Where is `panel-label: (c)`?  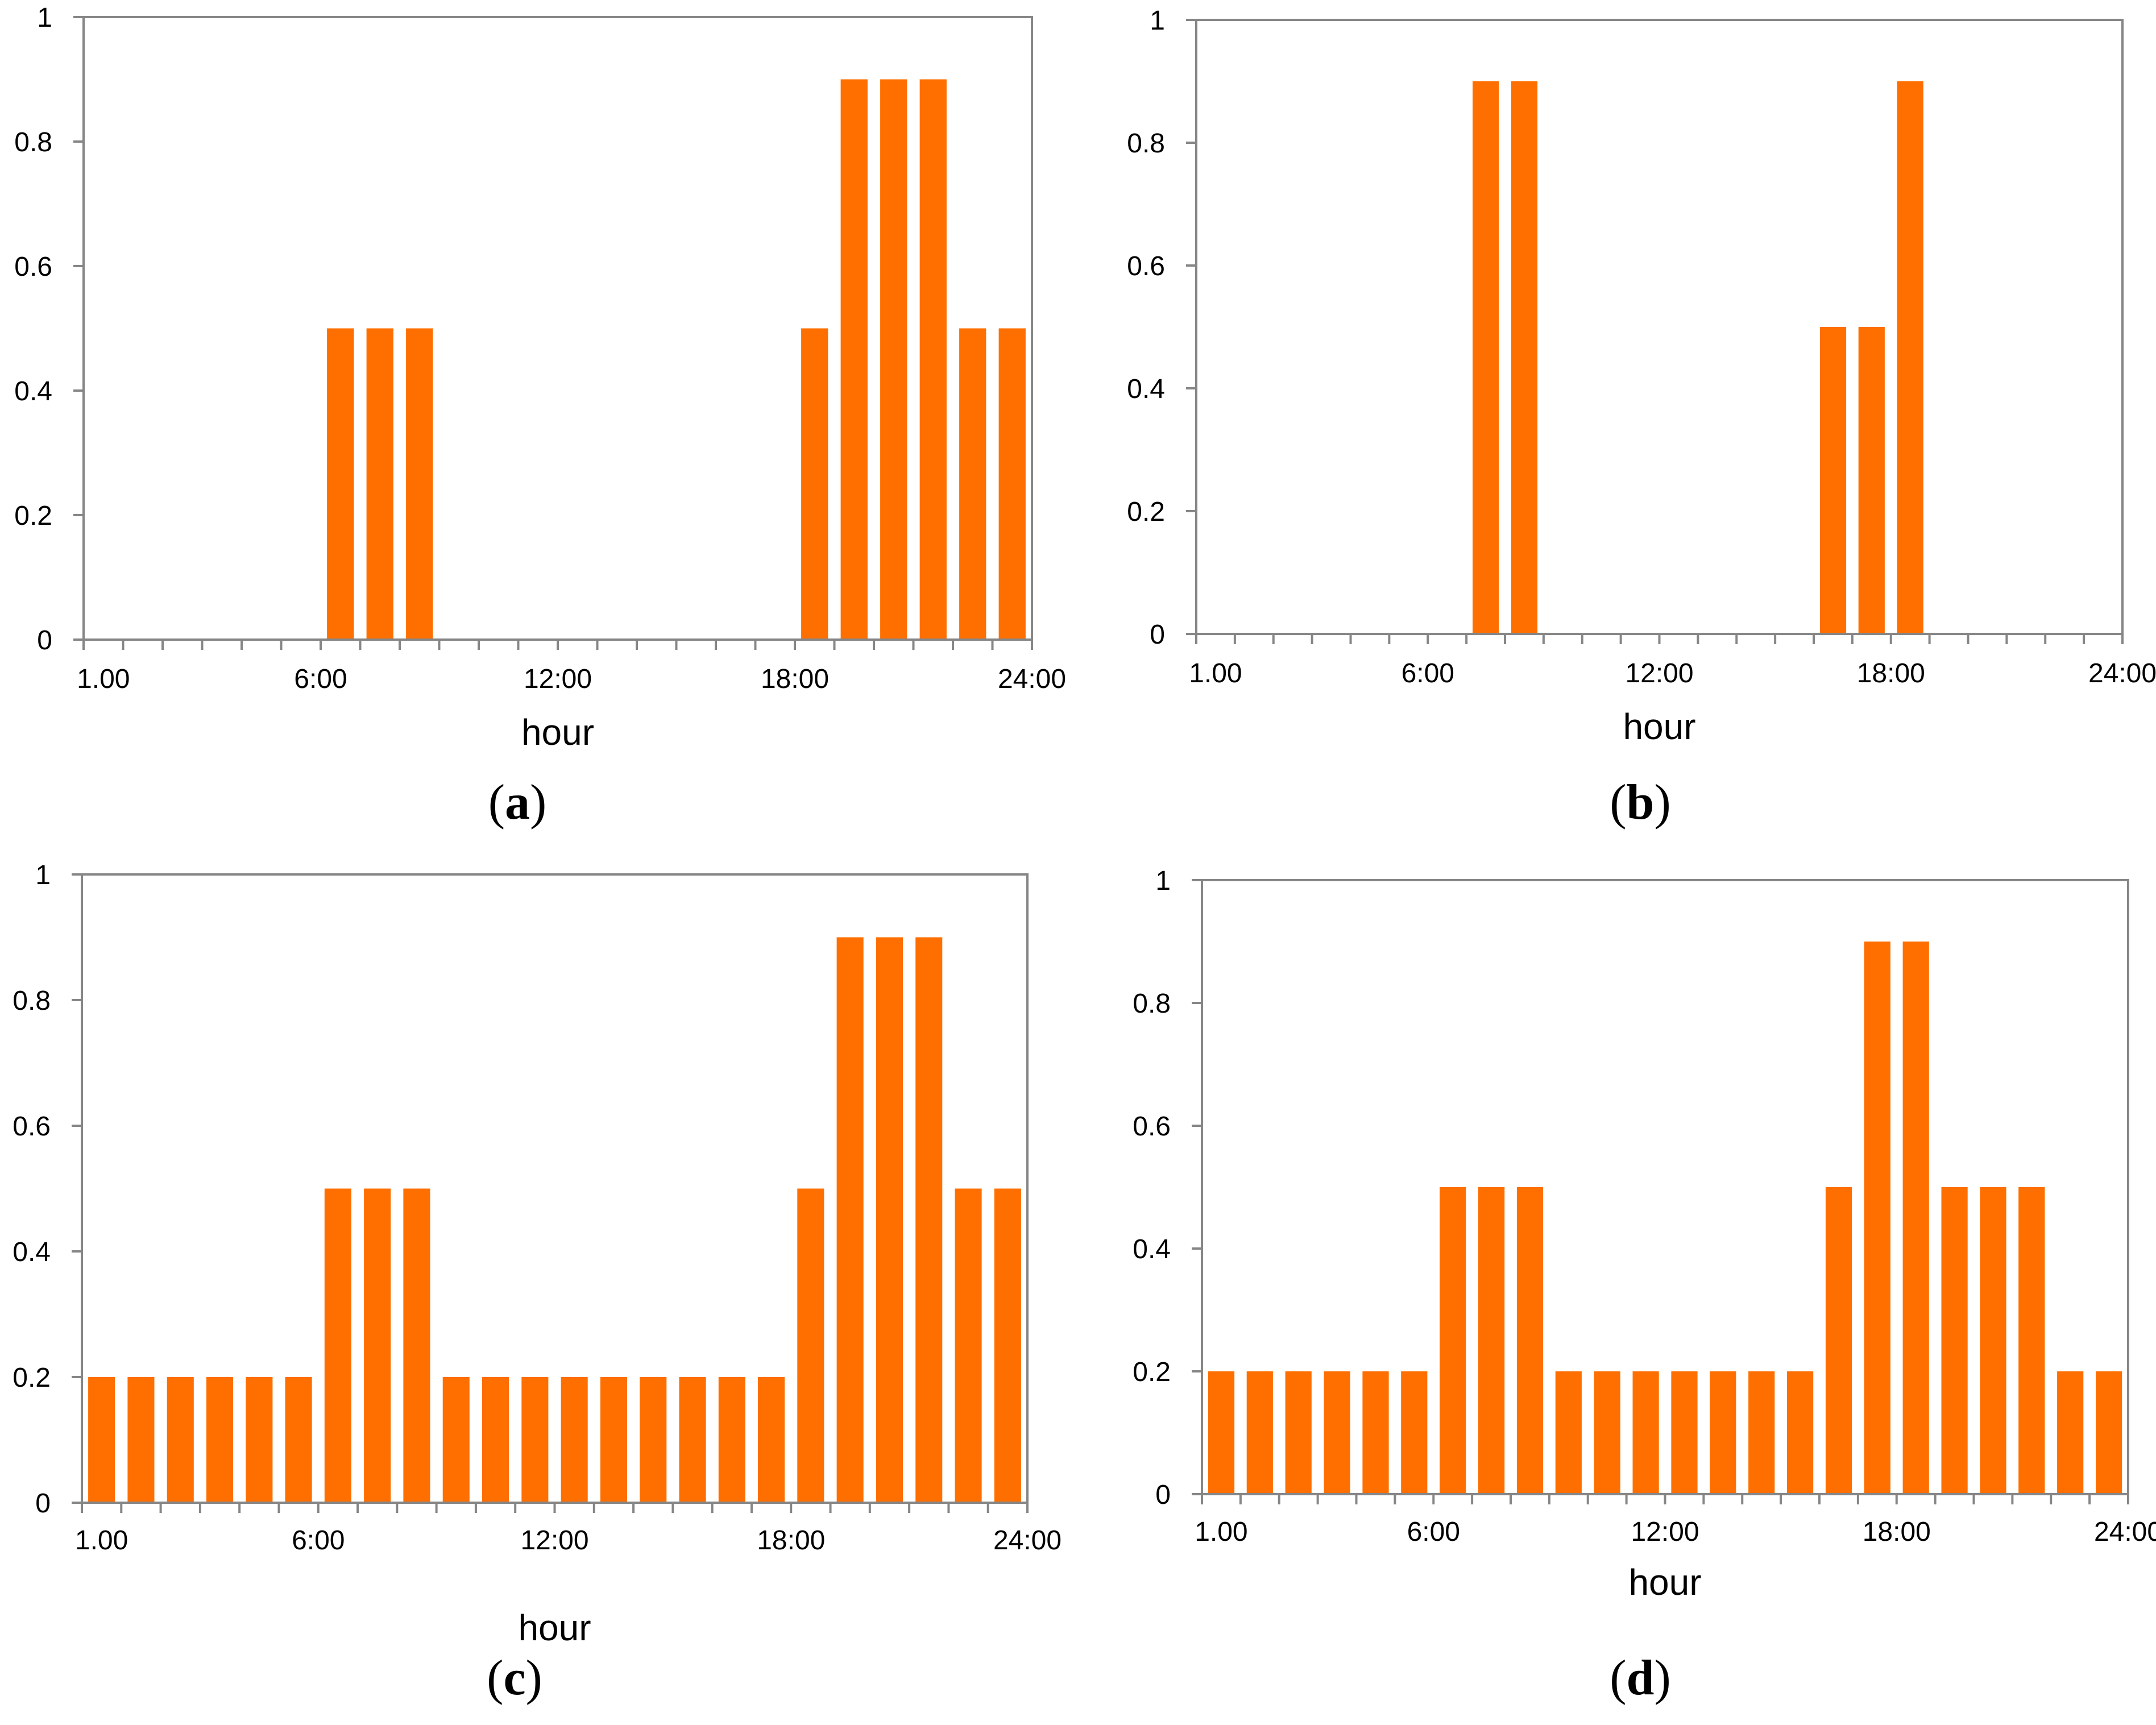 panel-label: (c) is located at coordinates (514, 1679).